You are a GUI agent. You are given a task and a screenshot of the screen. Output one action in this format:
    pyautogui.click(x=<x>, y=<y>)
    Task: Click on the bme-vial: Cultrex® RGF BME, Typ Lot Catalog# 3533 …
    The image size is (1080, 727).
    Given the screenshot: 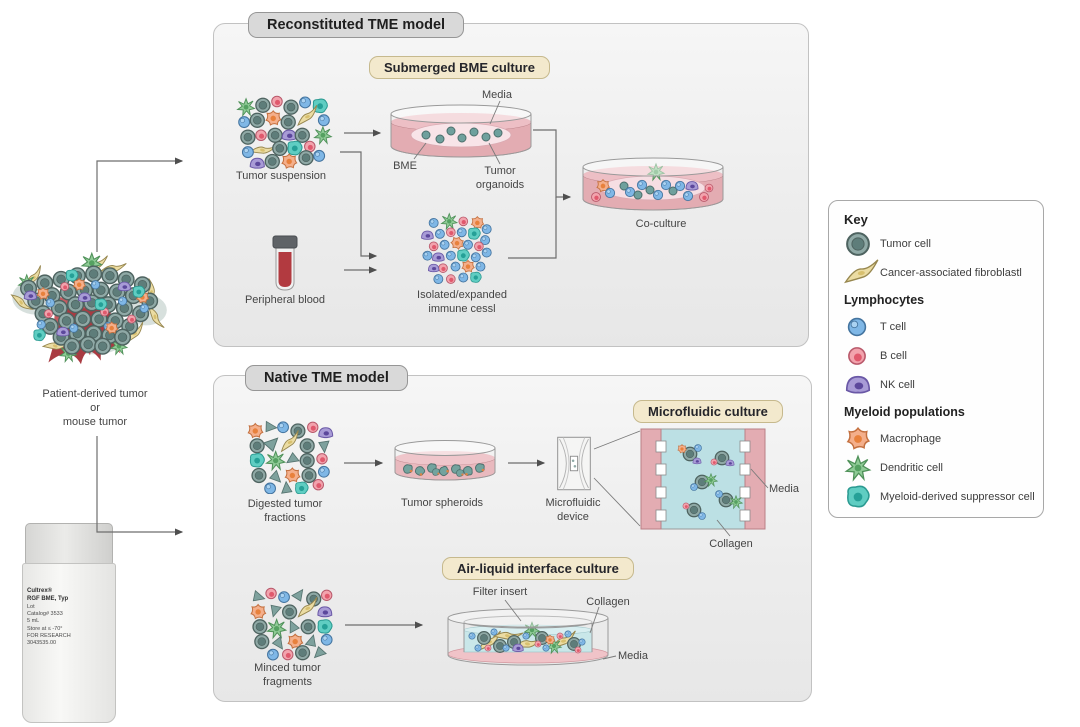 What is the action you would take?
    pyautogui.click(x=69, y=643)
    